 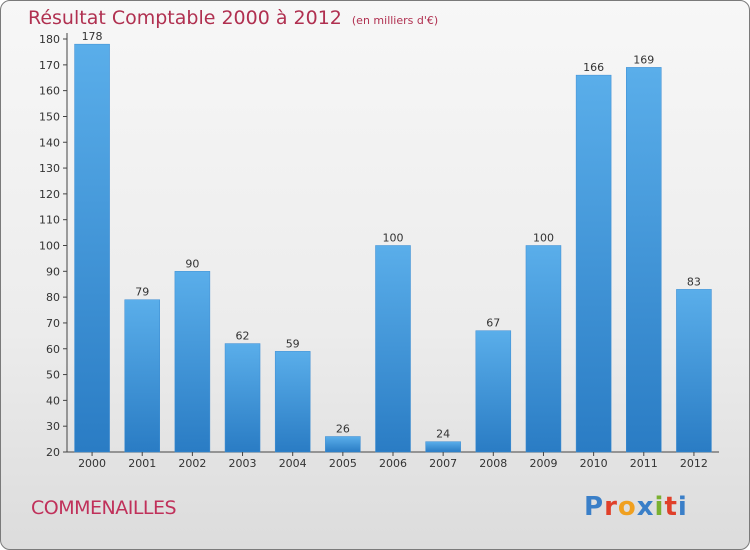 What do you see at coordinates (243, 336) in the screenshot?
I see `value-label-2003: 62` at bounding box center [243, 336].